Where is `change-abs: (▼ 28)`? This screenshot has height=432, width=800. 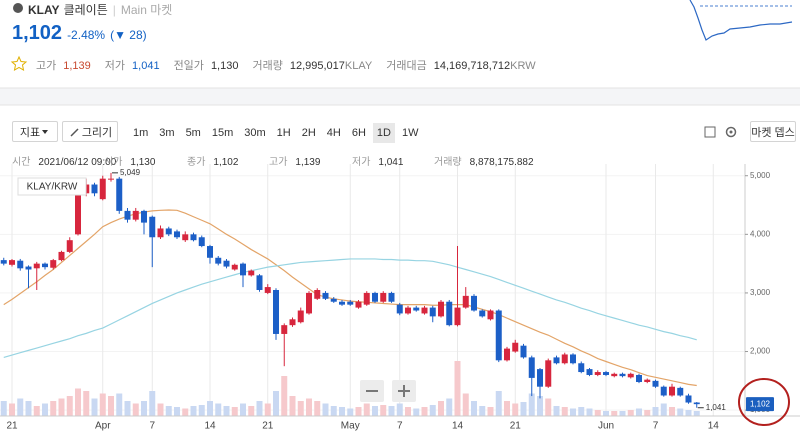 change-abs: (▼ 28) is located at coordinates (128, 35).